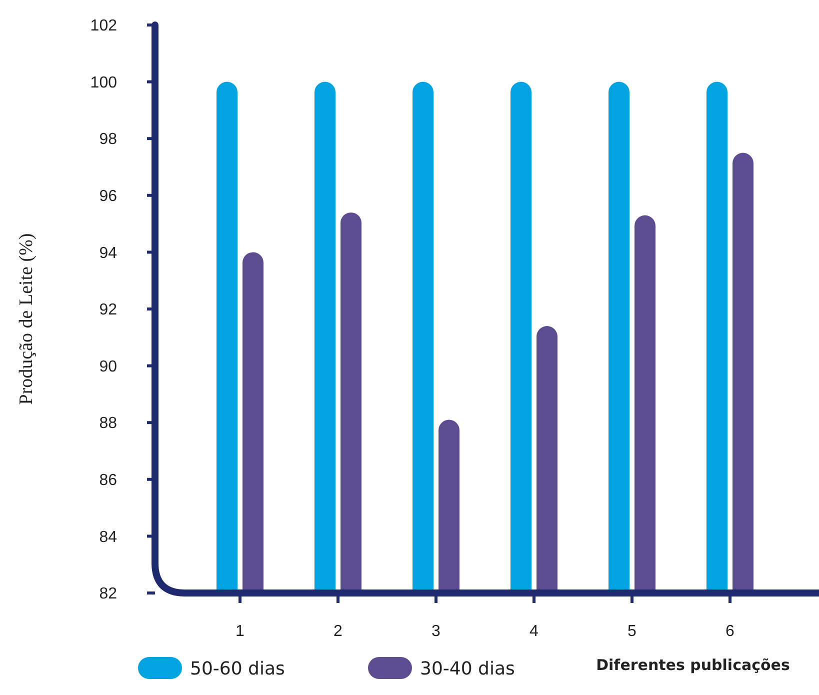 This screenshot has height=695, width=819. What do you see at coordinates (104, 83) in the screenshot?
I see `y-tick-label: 100` at bounding box center [104, 83].